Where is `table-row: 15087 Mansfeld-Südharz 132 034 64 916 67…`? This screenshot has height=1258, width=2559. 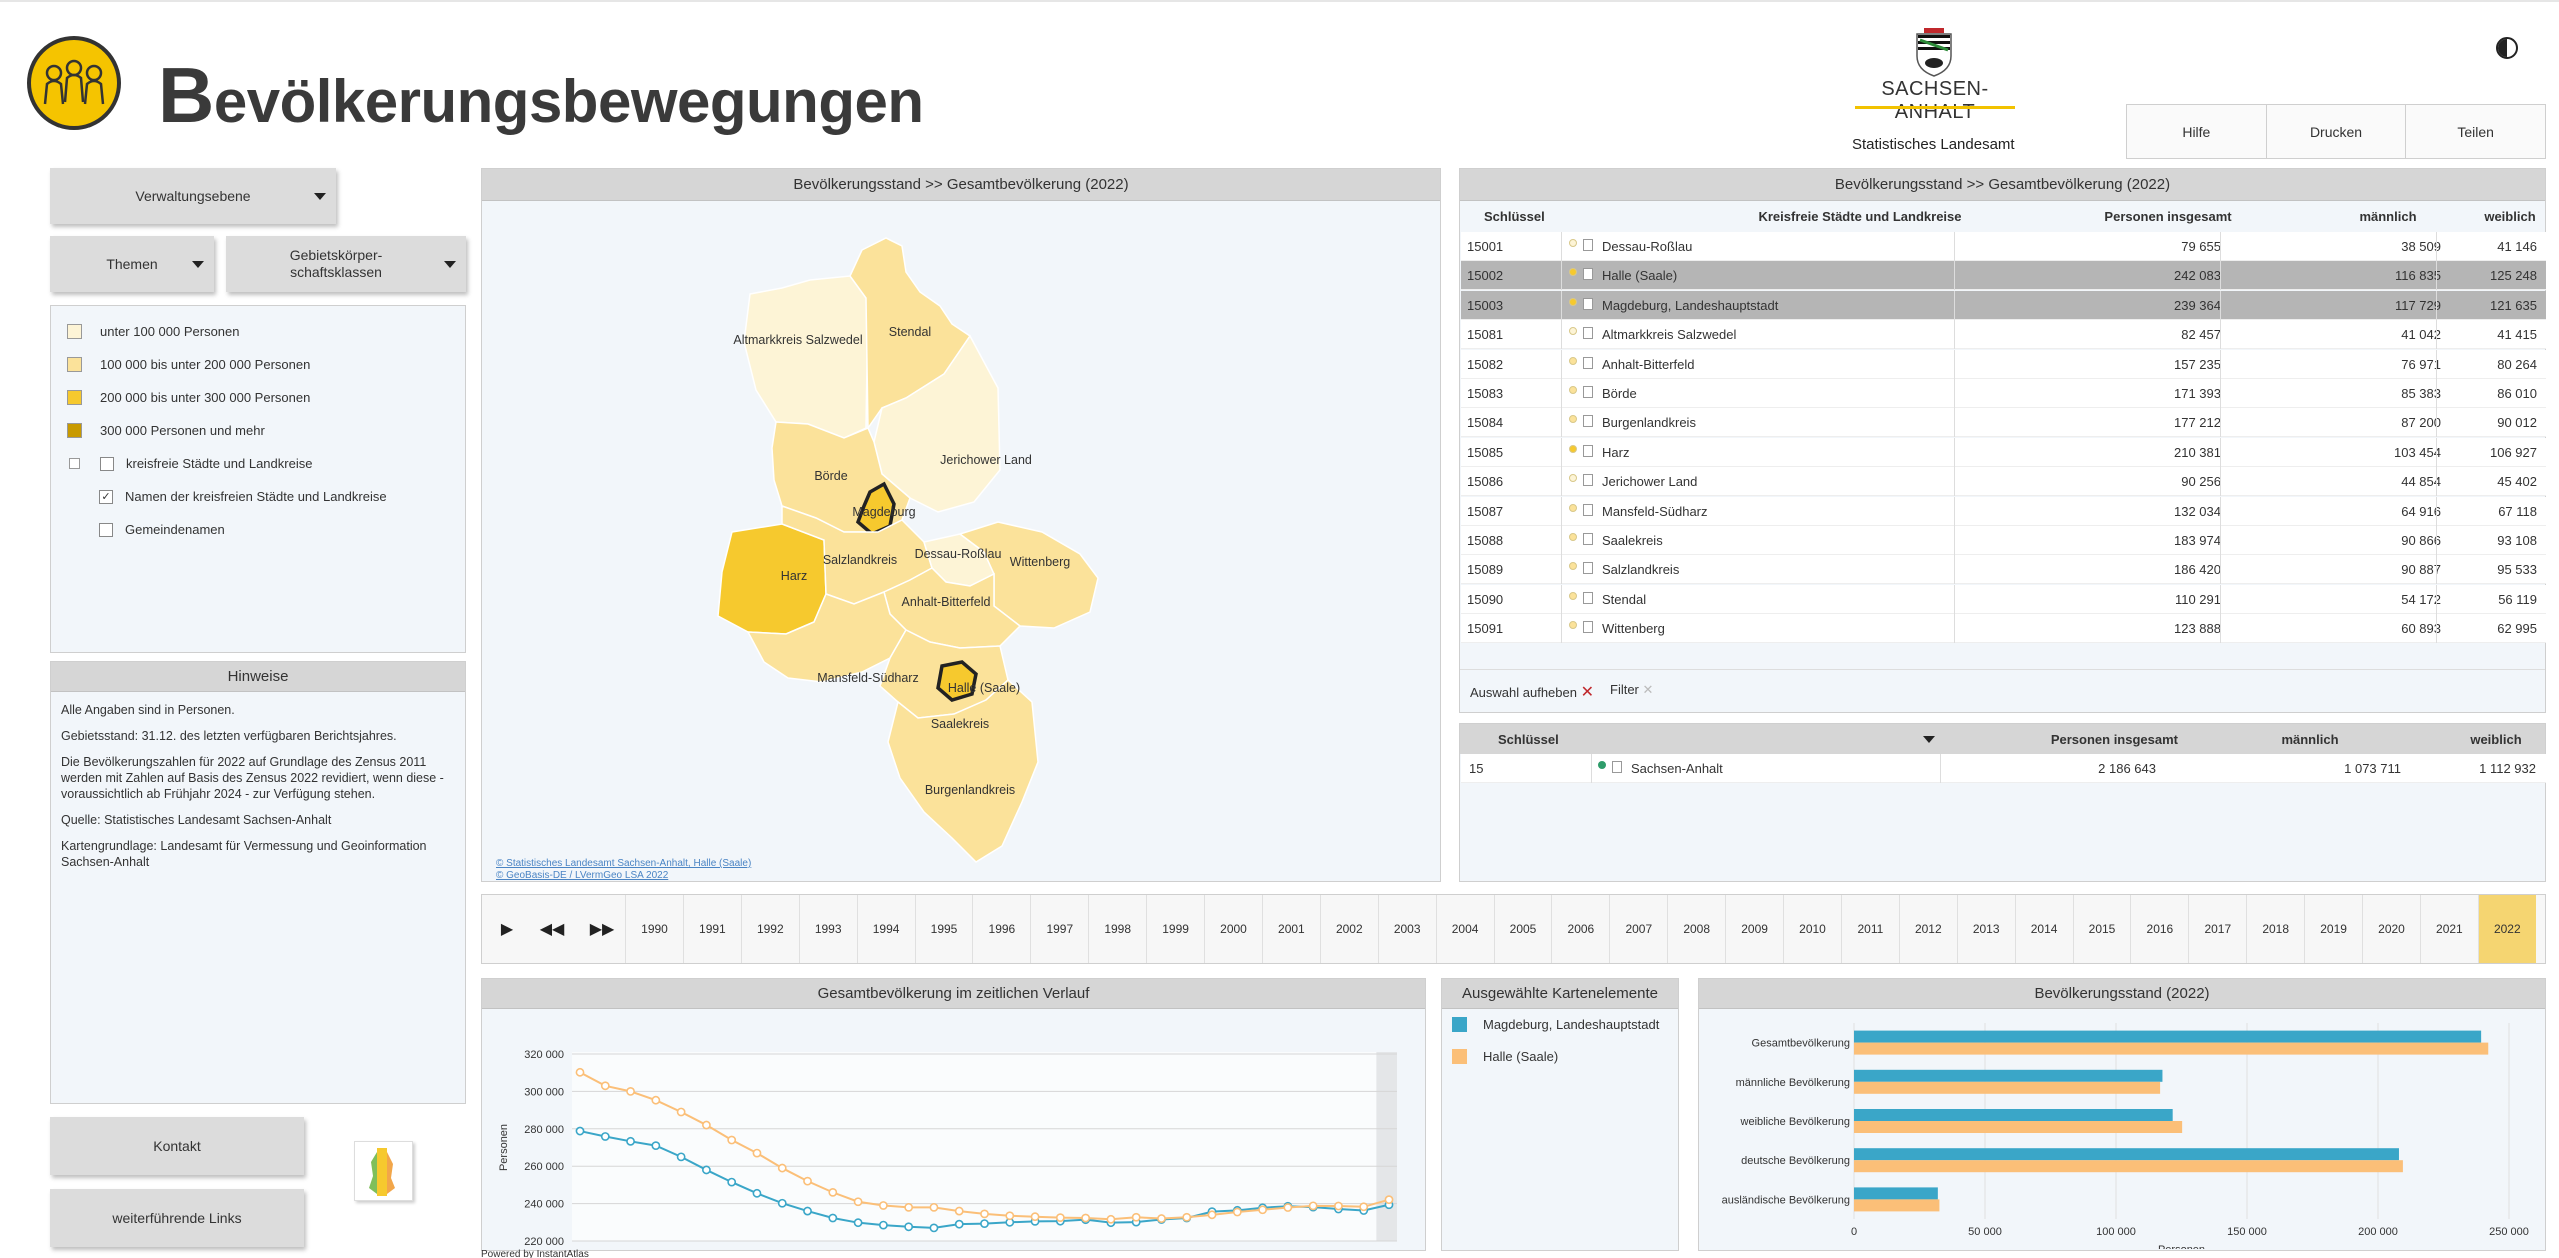
table-row: 15087 Mansfeld-Südharz 132 034 64 916 67… is located at coordinates (2003, 511).